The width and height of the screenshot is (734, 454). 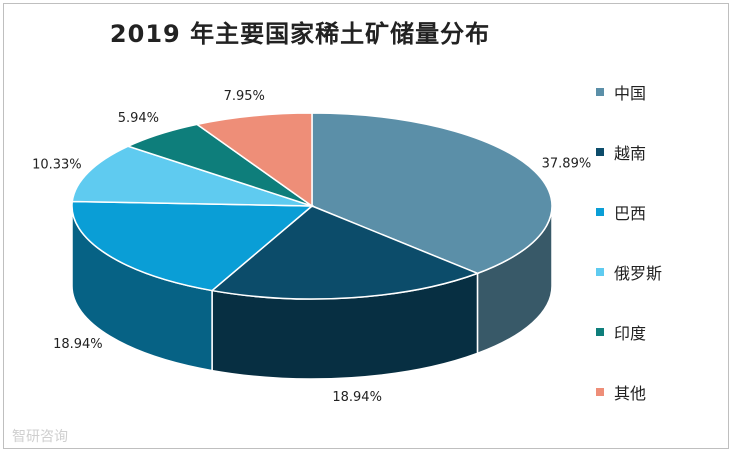 What do you see at coordinates (138, 118) in the screenshot?
I see `data-label-4: 5.94%` at bounding box center [138, 118].